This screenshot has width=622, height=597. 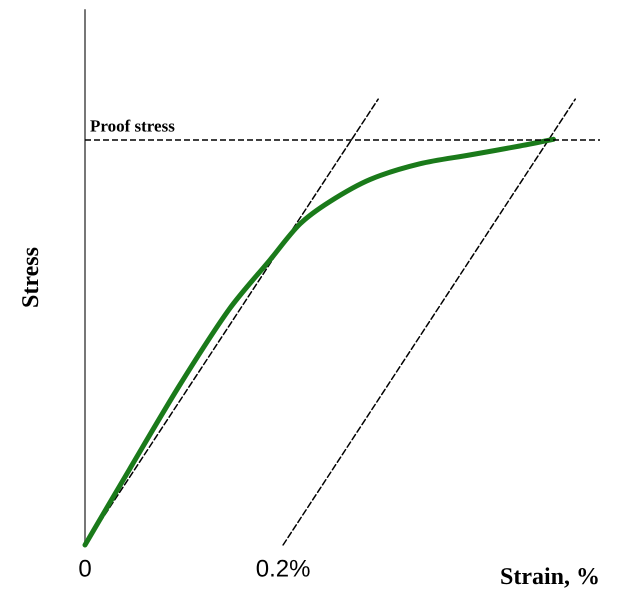 What do you see at coordinates (31, 277) in the screenshot?
I see `y-axis-title: Stress` at bounding box center [31, 277].